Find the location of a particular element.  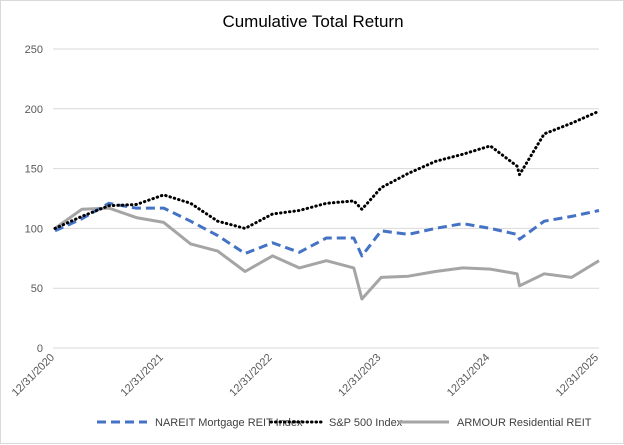

y-tick-label: 150 is located at coordinates (34, 170).